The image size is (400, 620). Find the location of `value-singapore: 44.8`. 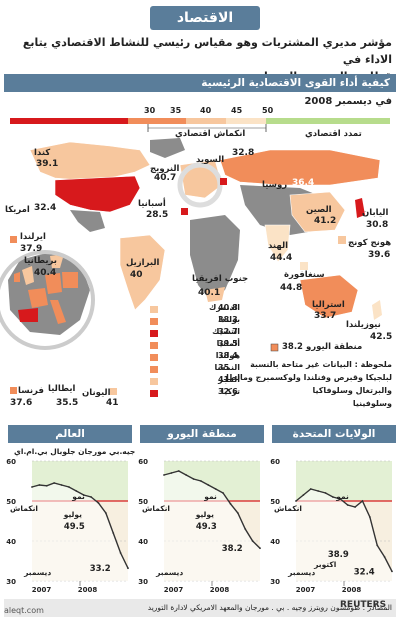

value-singapore: 44.8 is located at coordinates (291, 288).